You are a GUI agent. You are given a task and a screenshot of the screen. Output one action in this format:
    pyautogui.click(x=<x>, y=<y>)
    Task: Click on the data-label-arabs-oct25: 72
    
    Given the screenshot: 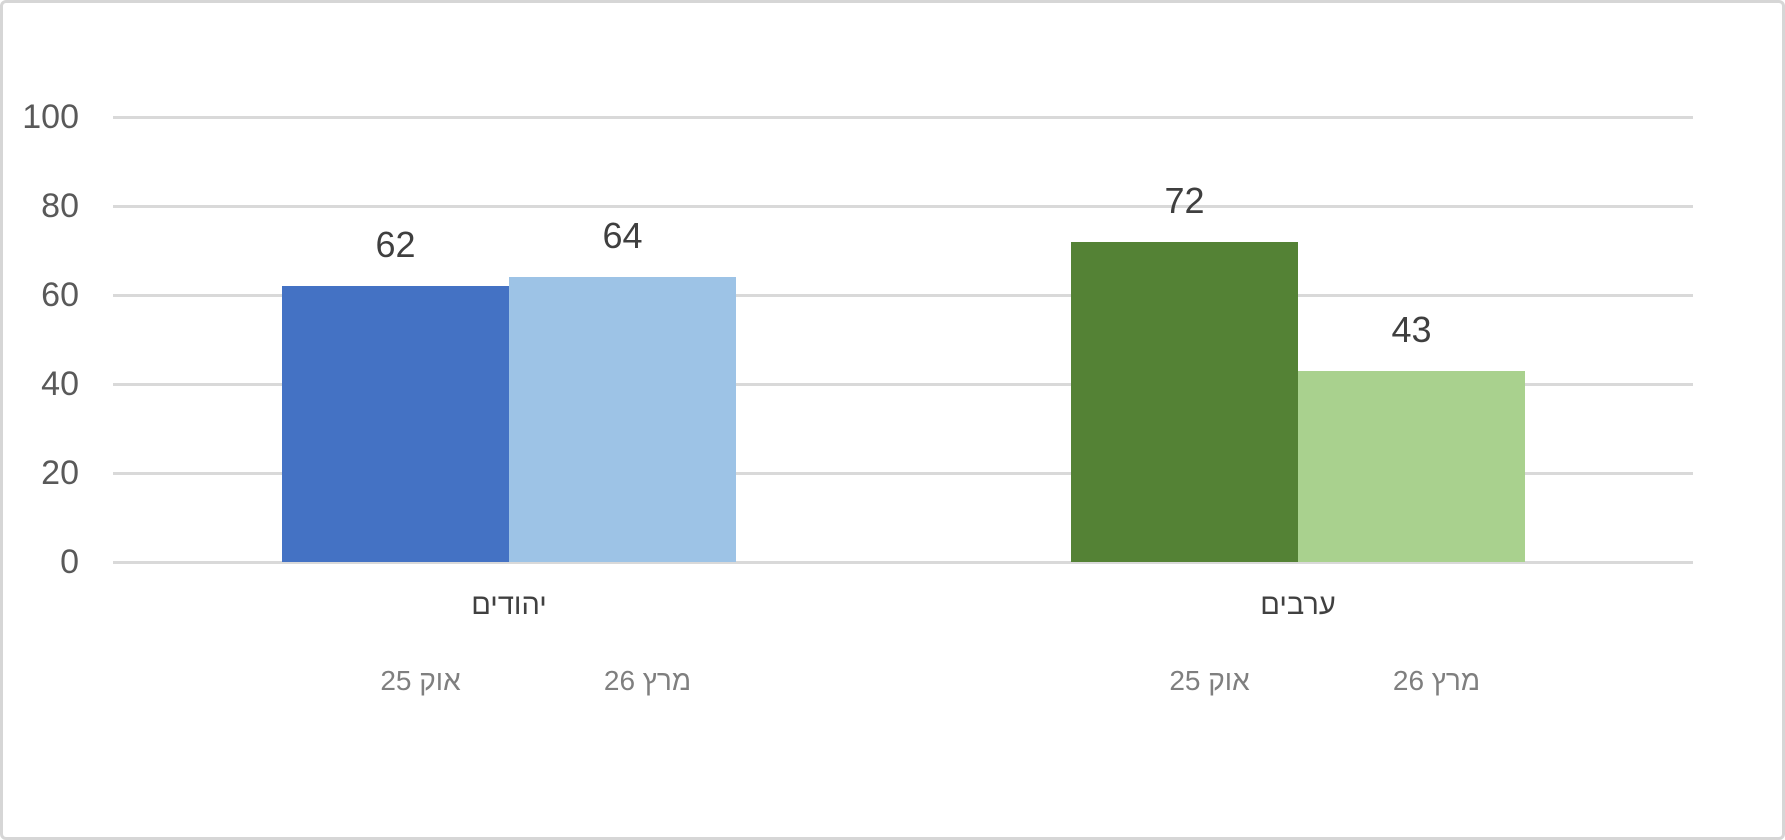 What is the action you would take?
    pyautogui.click(x=1184, y=200)
    